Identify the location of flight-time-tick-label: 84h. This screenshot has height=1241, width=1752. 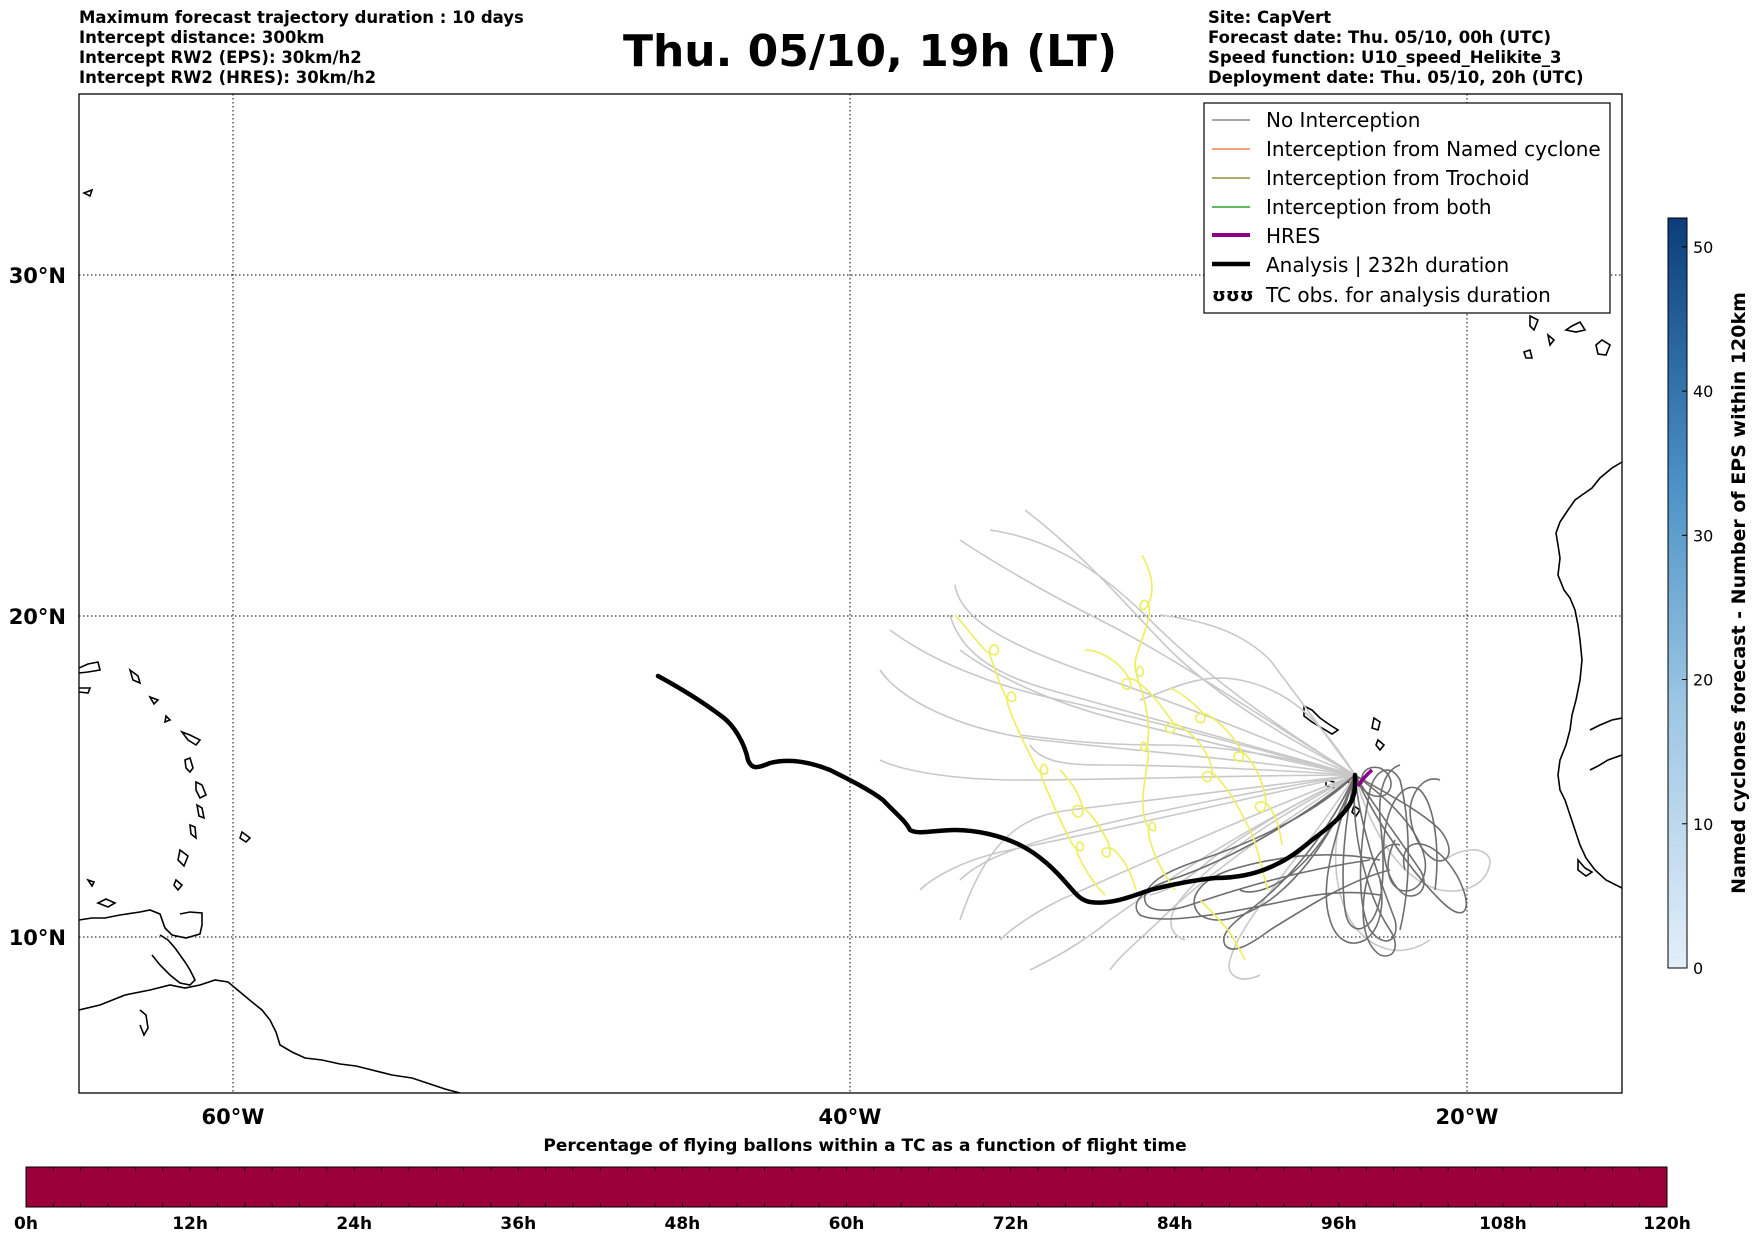
(1175, 1224).